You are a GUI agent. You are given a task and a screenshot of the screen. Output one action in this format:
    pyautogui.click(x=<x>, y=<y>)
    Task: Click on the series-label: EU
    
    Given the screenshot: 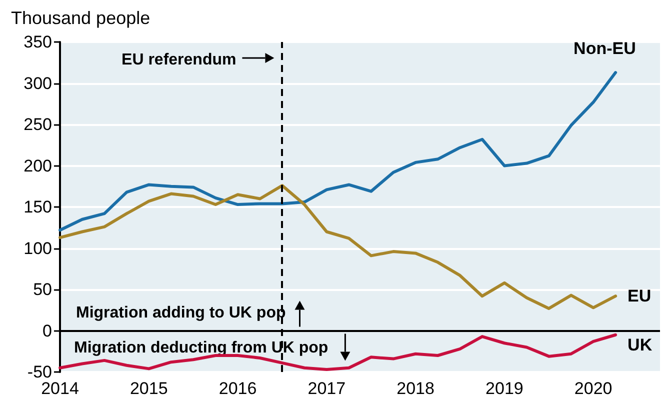 What is the action you would take?
    pyautogui.click(x=640, y=296)
    